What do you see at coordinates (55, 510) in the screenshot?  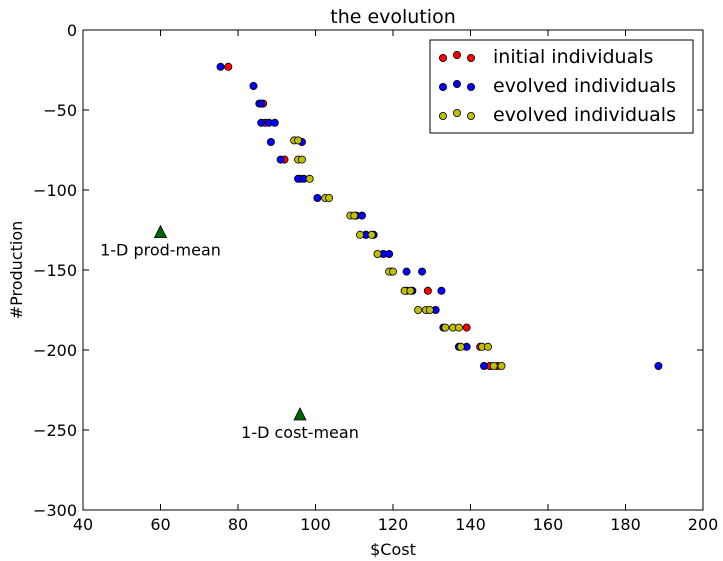 I see `y-tick-label: −300` at bounding box center [55, 510].